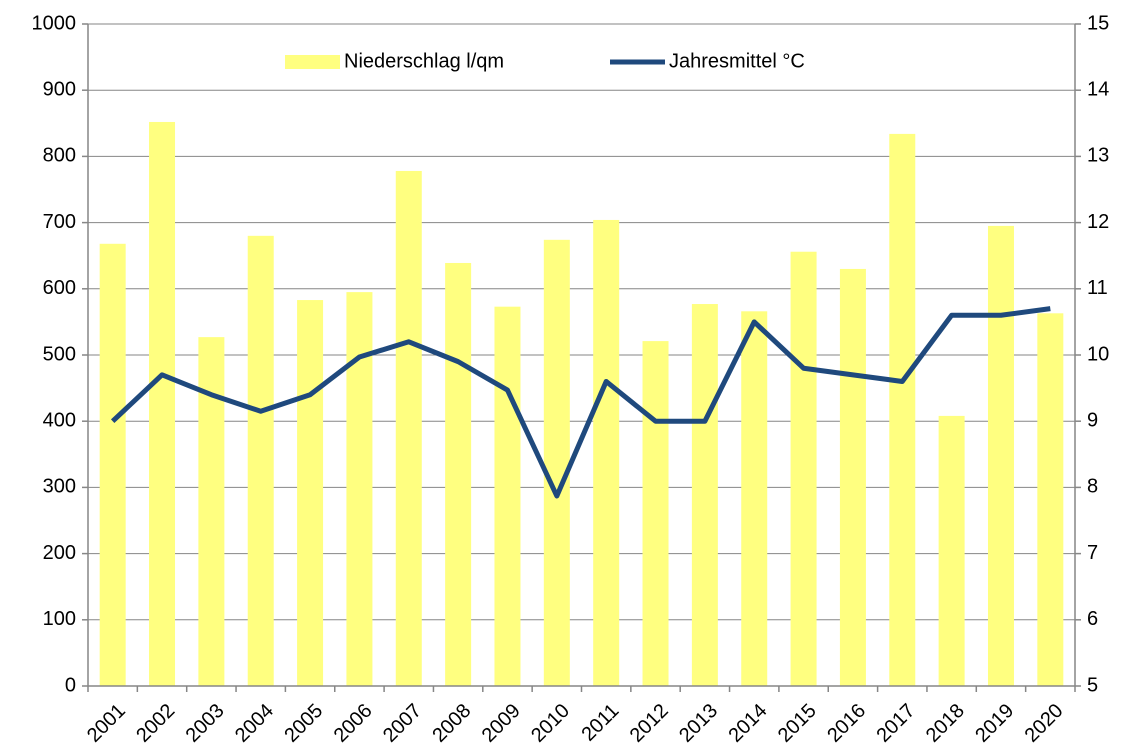  Describe the element at coordinates (846, 723) in the screenshot. I see `x-tick-label: 2016` at that location.